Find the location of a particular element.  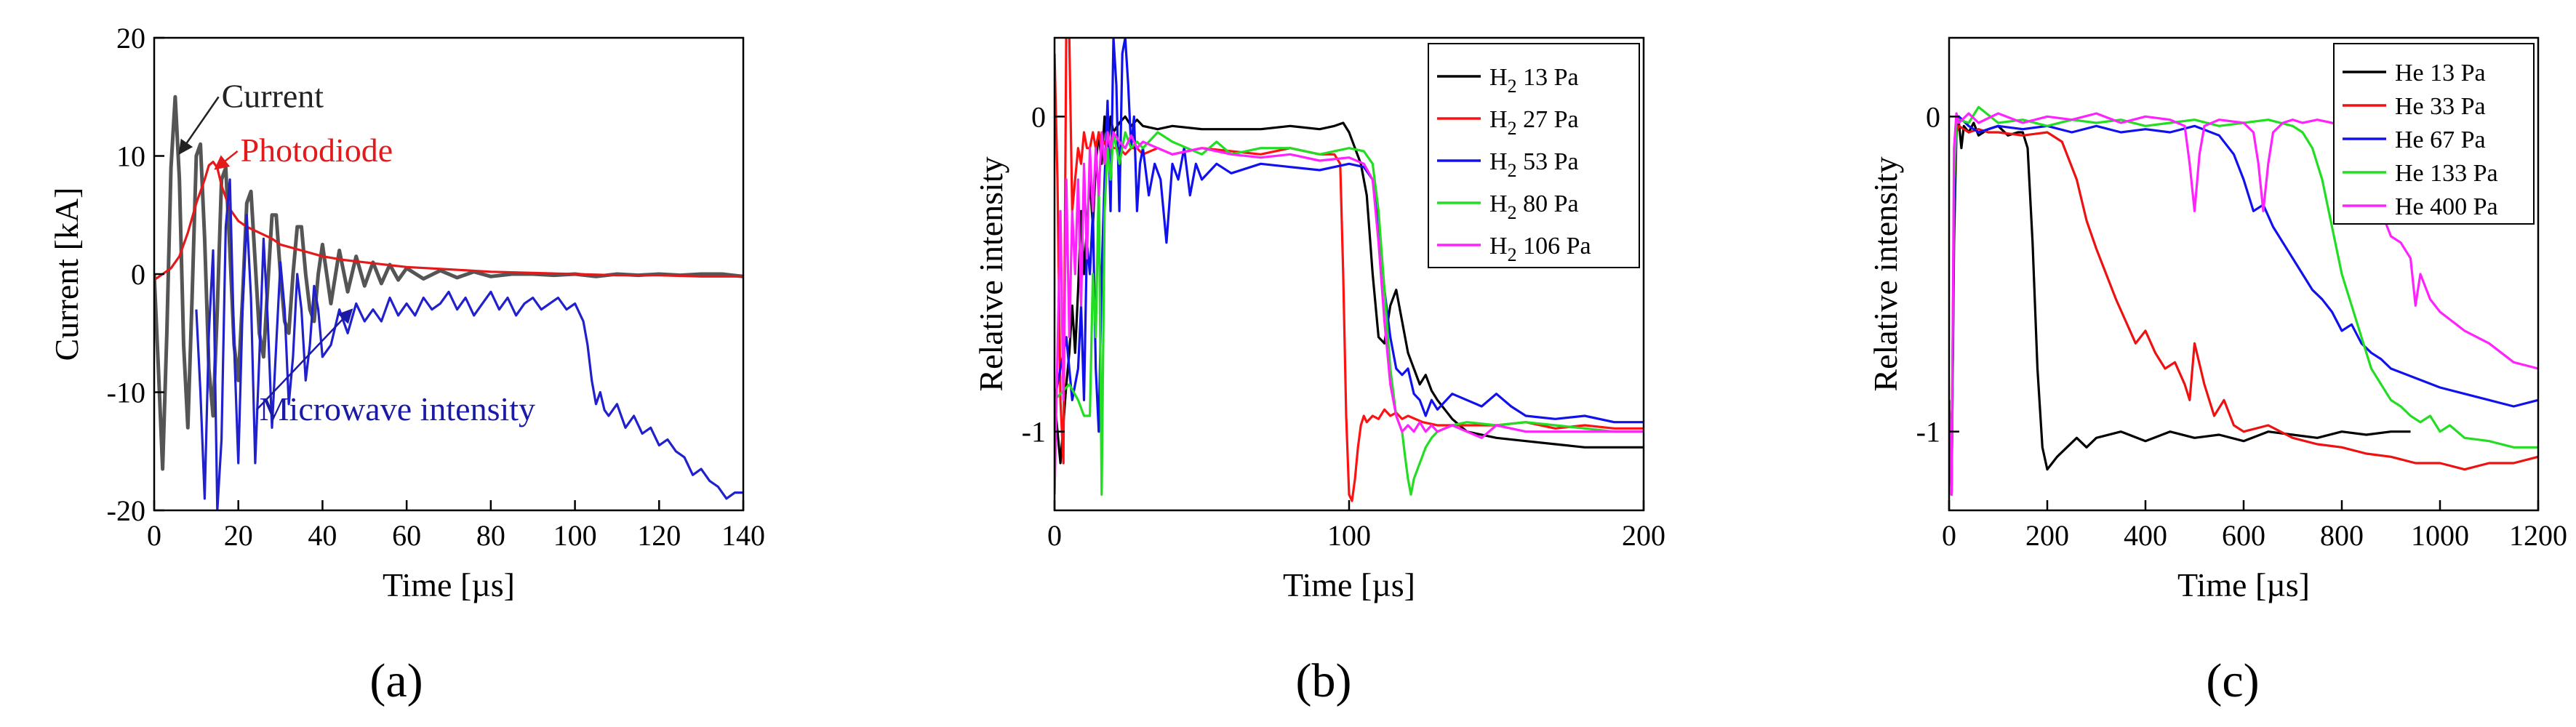

panel-label: (c) is located at coordinates (2232, 680).